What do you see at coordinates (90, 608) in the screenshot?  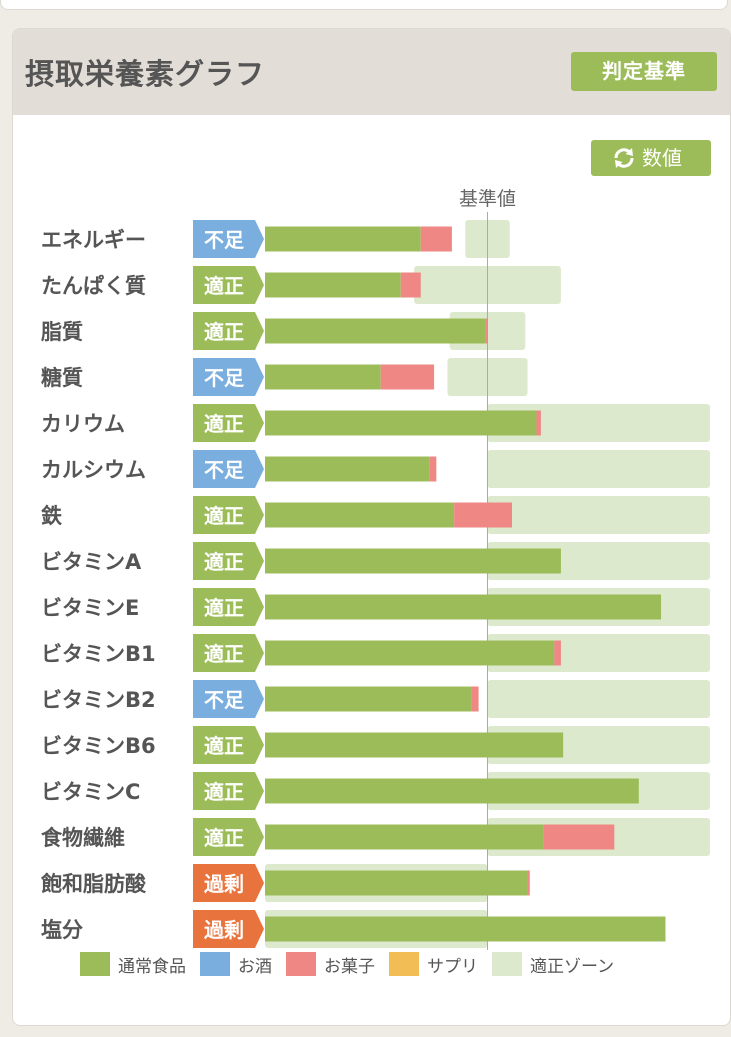 I see `category-label: ビタミンE` at bounding box center [90, 608].